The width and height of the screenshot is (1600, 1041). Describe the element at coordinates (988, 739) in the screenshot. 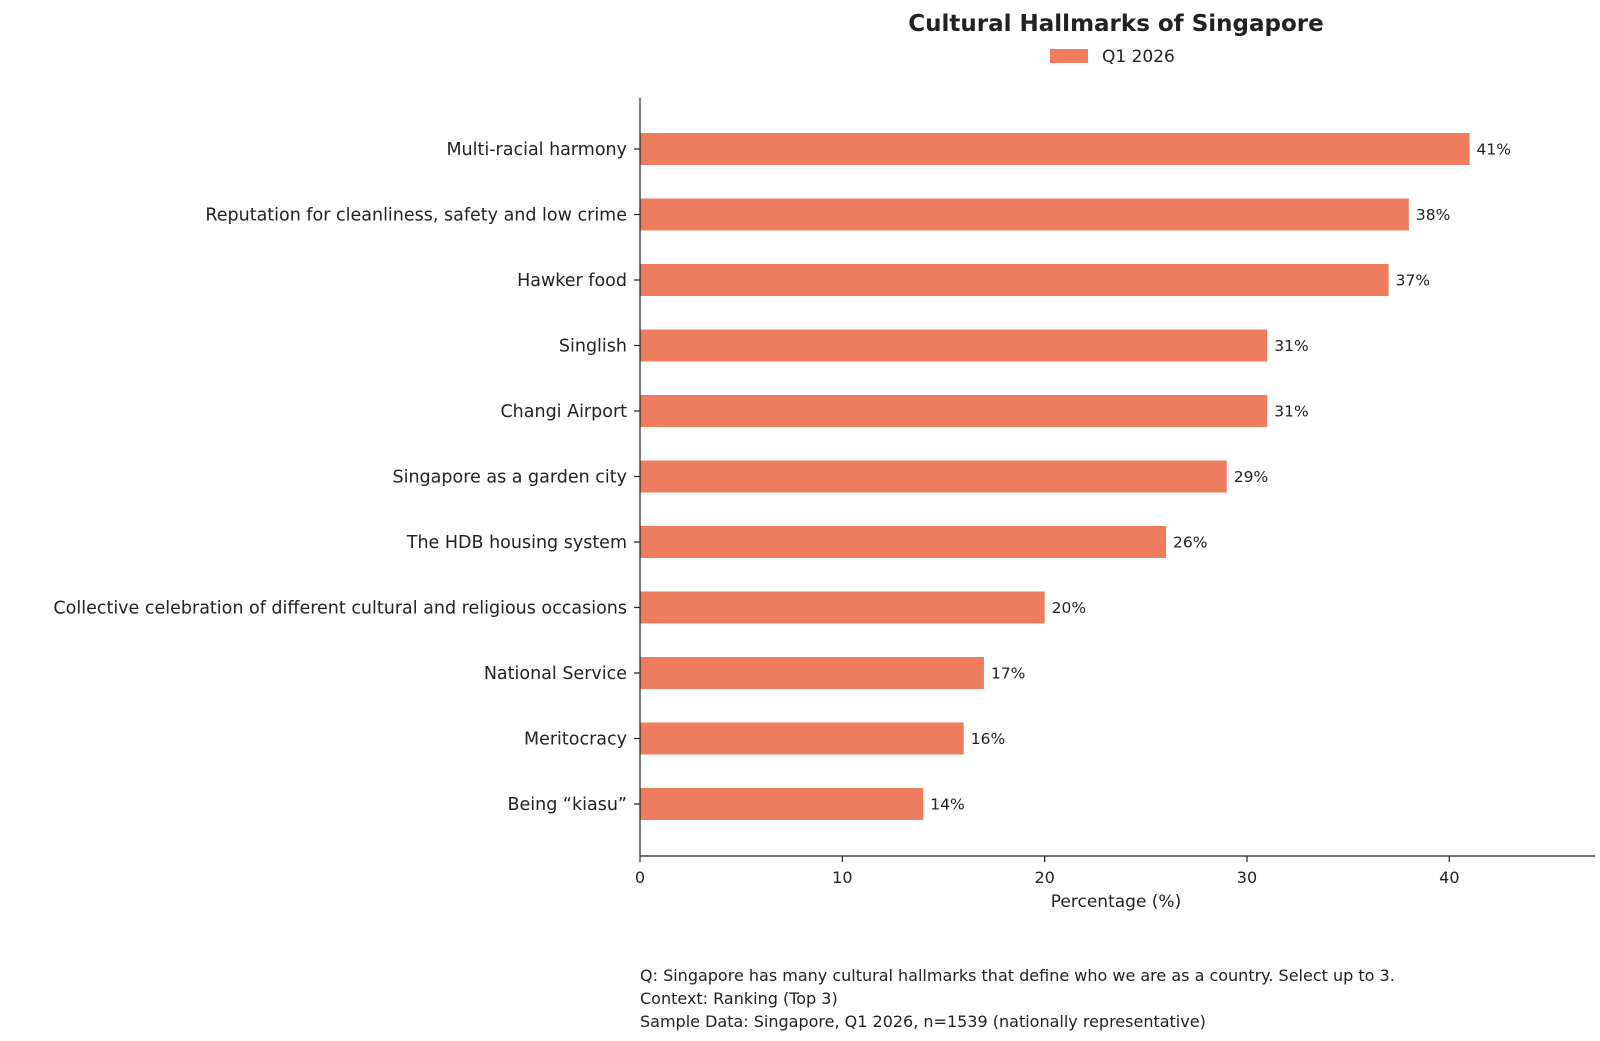

I see `bar-value-label: 16%` at that location.